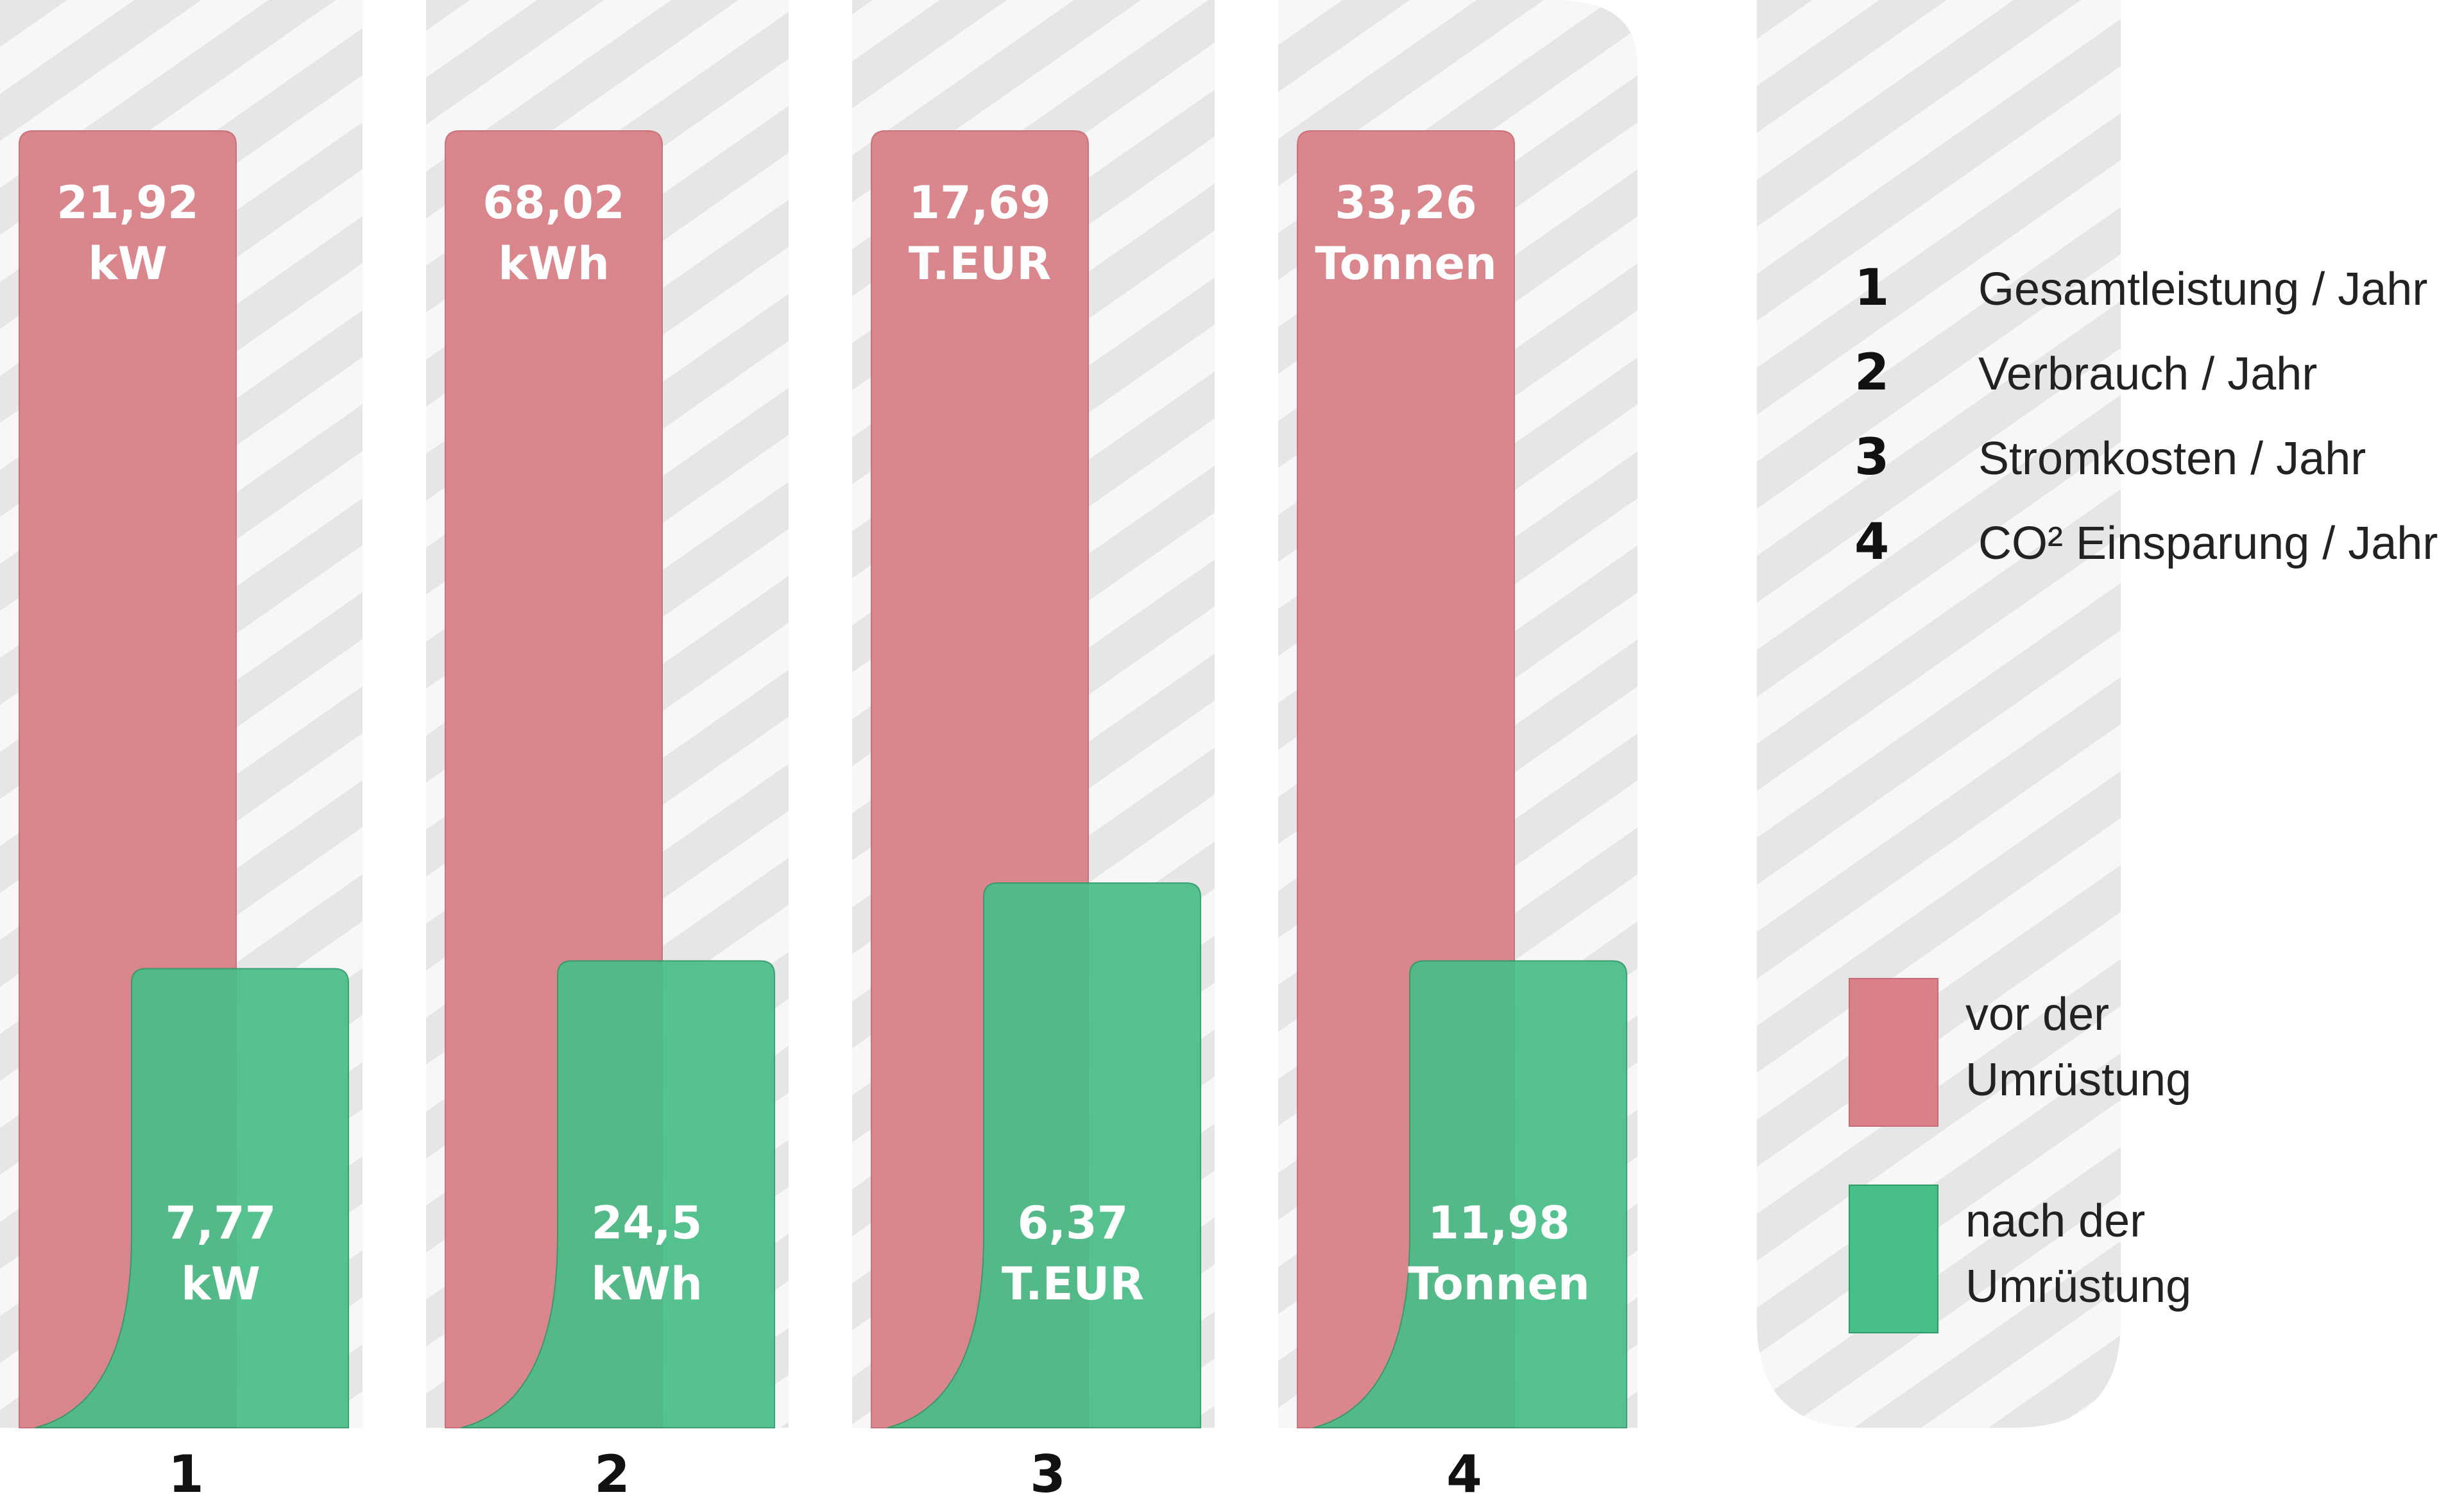 This screenshot has width=2464, height=1506. I want to click on value-label-vor-1: 21,92, so click(127, 202).